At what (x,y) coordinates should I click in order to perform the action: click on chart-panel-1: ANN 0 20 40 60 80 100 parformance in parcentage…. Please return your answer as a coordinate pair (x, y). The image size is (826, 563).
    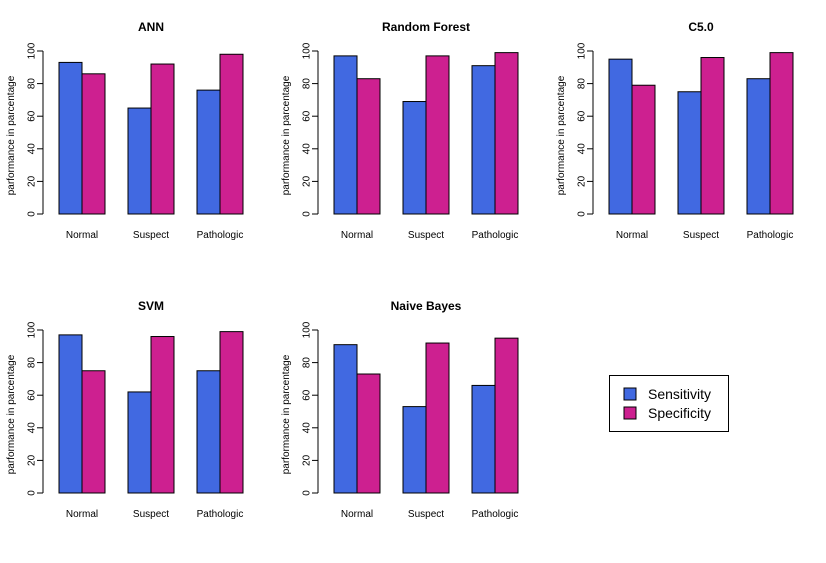
    Looking at the image, I should click on (125, 130).